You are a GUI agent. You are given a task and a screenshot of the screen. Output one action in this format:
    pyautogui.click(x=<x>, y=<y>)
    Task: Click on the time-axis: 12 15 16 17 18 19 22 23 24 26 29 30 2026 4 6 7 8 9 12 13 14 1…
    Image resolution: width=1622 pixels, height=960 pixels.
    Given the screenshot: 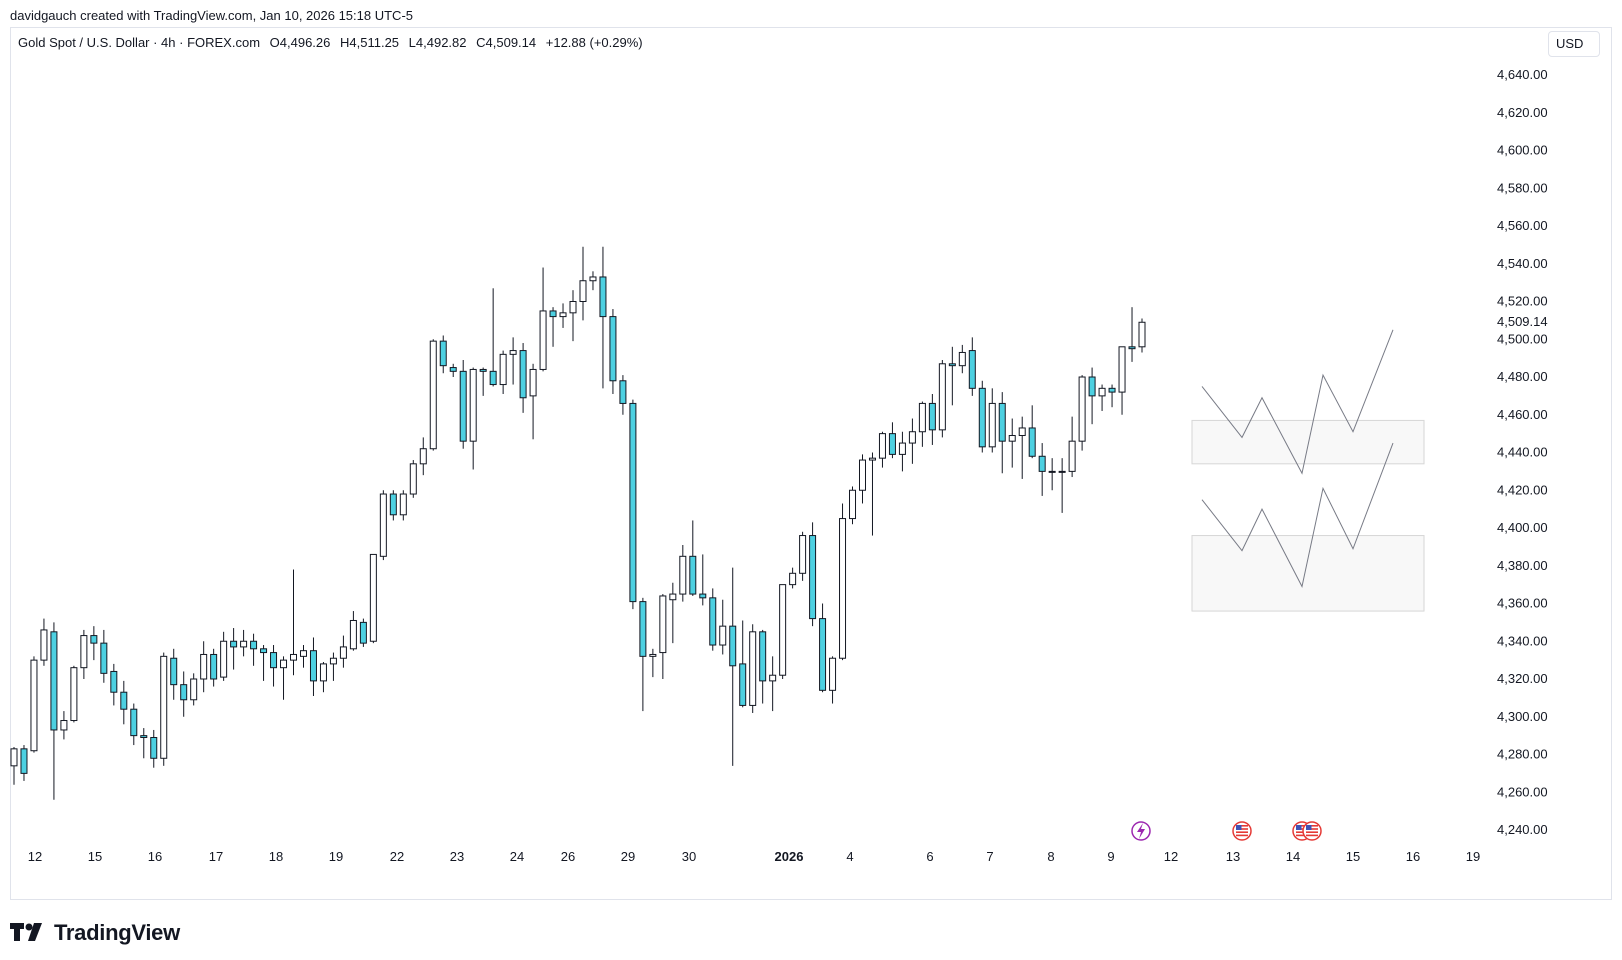 What is the action you would take?
    pyautogui.click(x=754, y=856)
    